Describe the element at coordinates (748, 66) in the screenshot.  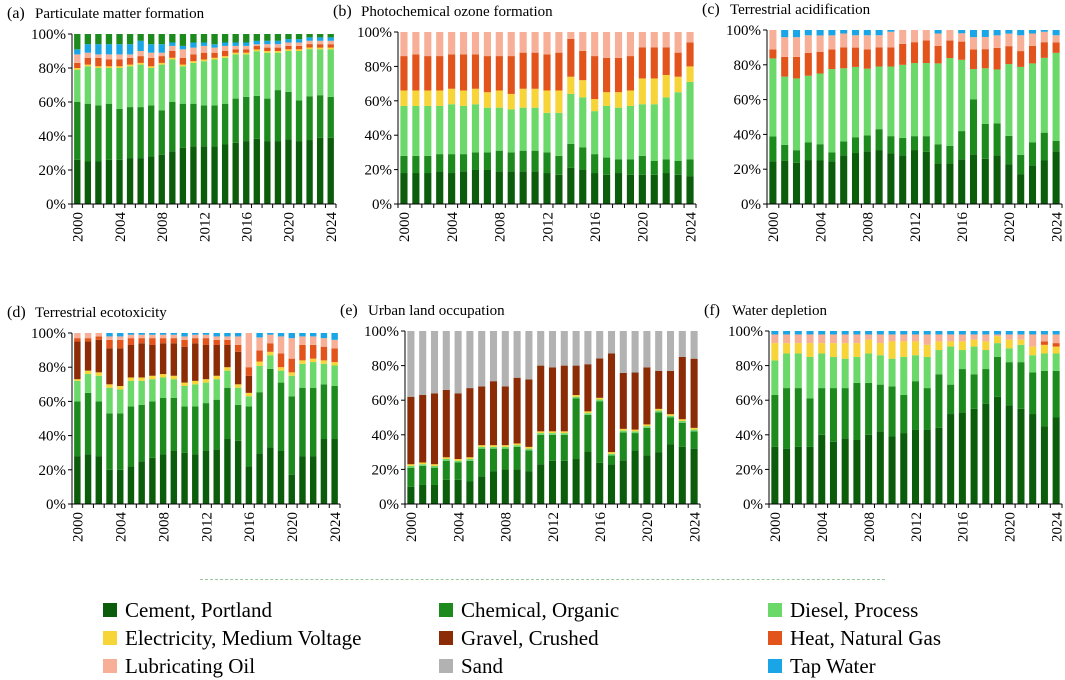
I see `y-tick-label: 80%` at that location.